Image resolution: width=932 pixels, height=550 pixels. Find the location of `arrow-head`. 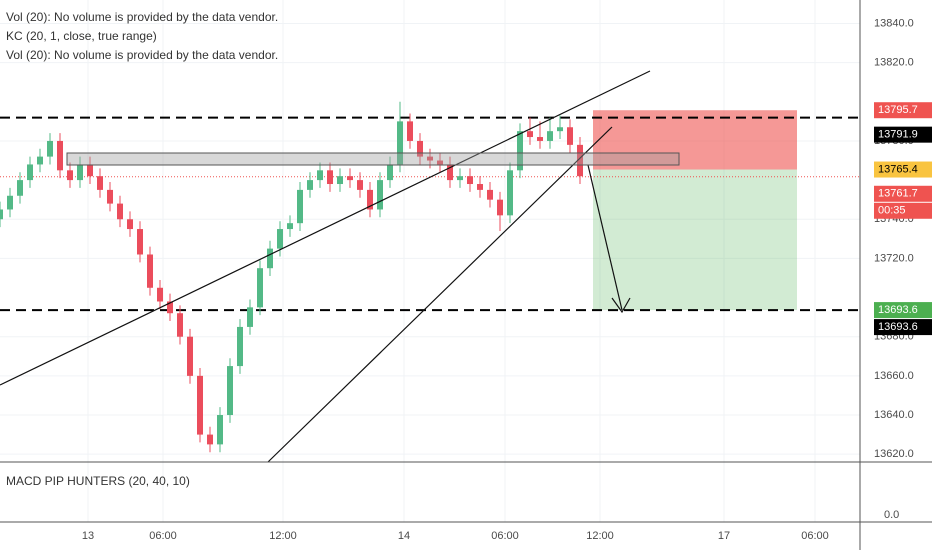

arrow-head is located at coordinates (621, 305).